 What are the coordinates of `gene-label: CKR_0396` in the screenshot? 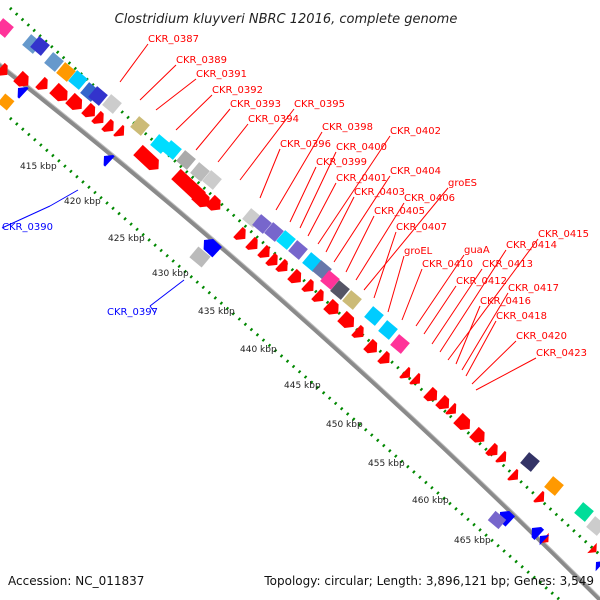 It's located at (305, 144).